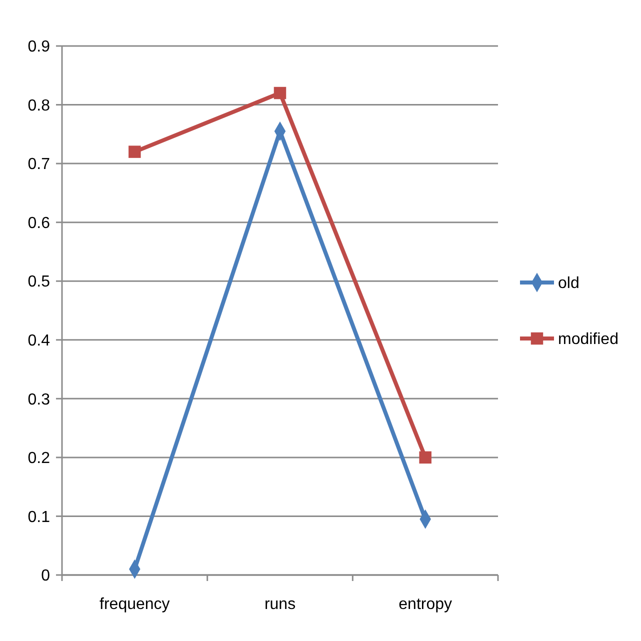 This screenshot has height=641, width=641. Describe the element at coordinates (588, 339) in the screenshot. I see `legend-label: modified` at that location.